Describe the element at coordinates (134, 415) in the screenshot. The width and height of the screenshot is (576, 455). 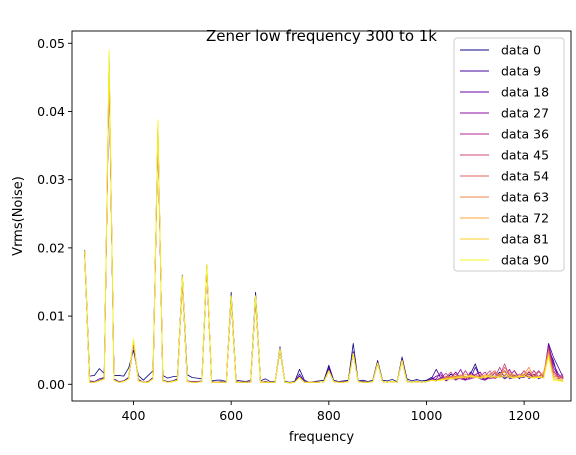
I see `x-tick-label: 400` at that location.